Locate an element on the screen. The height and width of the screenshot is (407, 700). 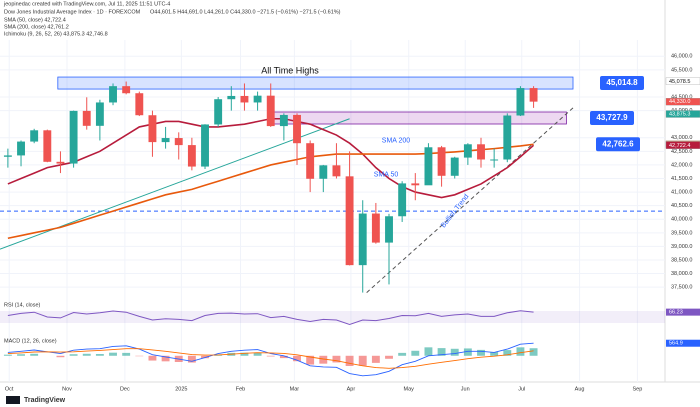
rsi-band is located at coordinates (332, 317).